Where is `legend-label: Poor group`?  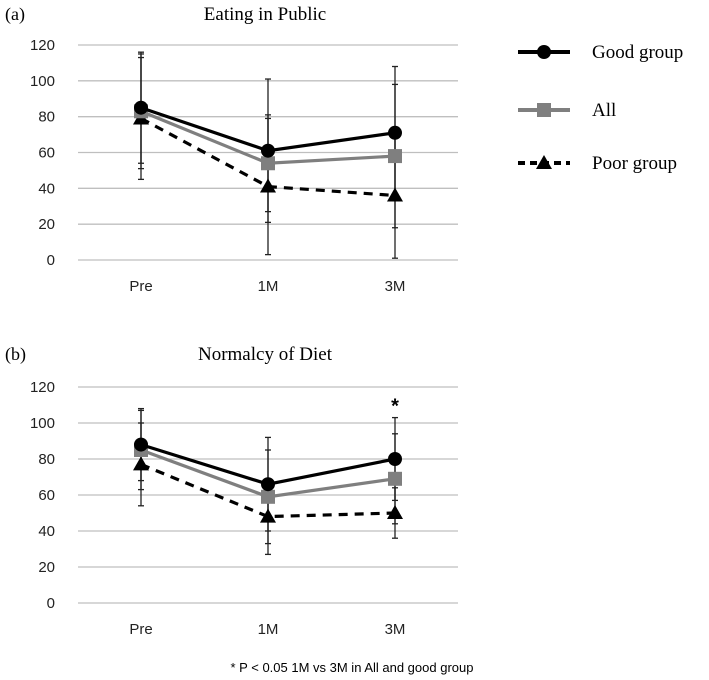 legend-label: Poor group is located at coordinates (634, 163).